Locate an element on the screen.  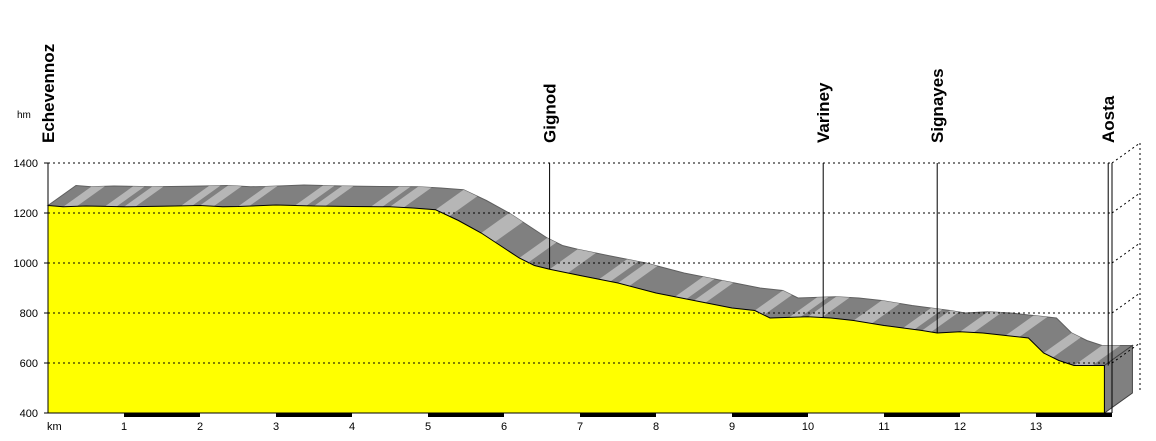
y-tick-label: 1400 is located at coordinates (26, 164).